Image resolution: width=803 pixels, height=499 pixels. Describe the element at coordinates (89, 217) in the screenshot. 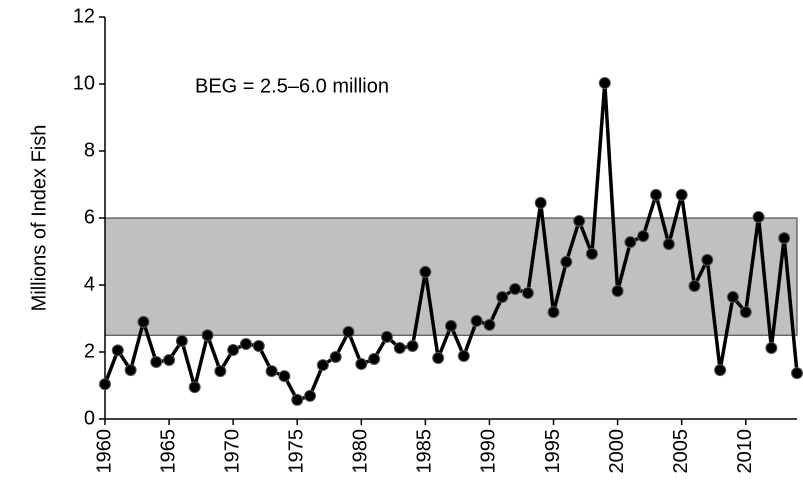

I see `y-tick-label: 6` at that location.